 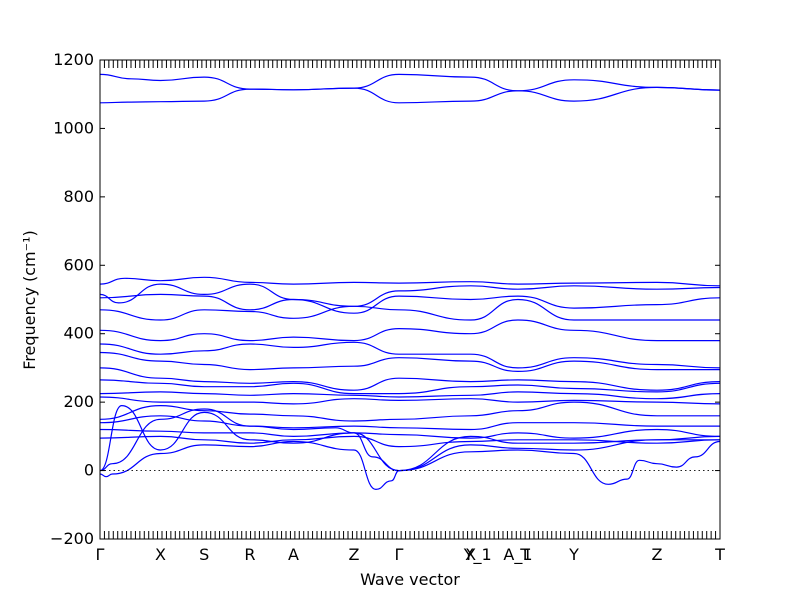 I want to click on x-tick-label: A, so click(x=293, y=554).